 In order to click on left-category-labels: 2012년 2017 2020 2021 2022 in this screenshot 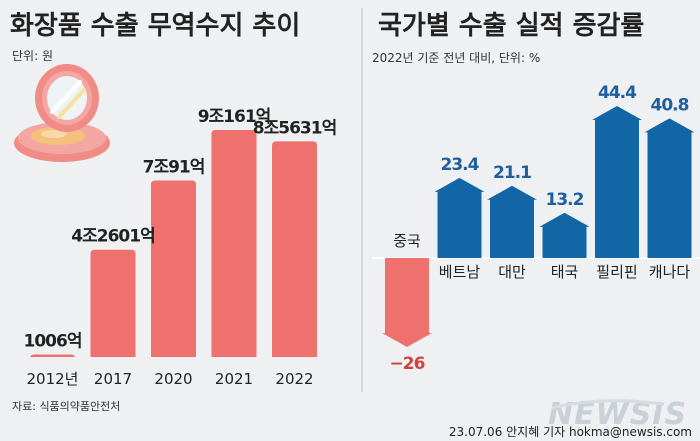, I will do `click(170, 379)`.